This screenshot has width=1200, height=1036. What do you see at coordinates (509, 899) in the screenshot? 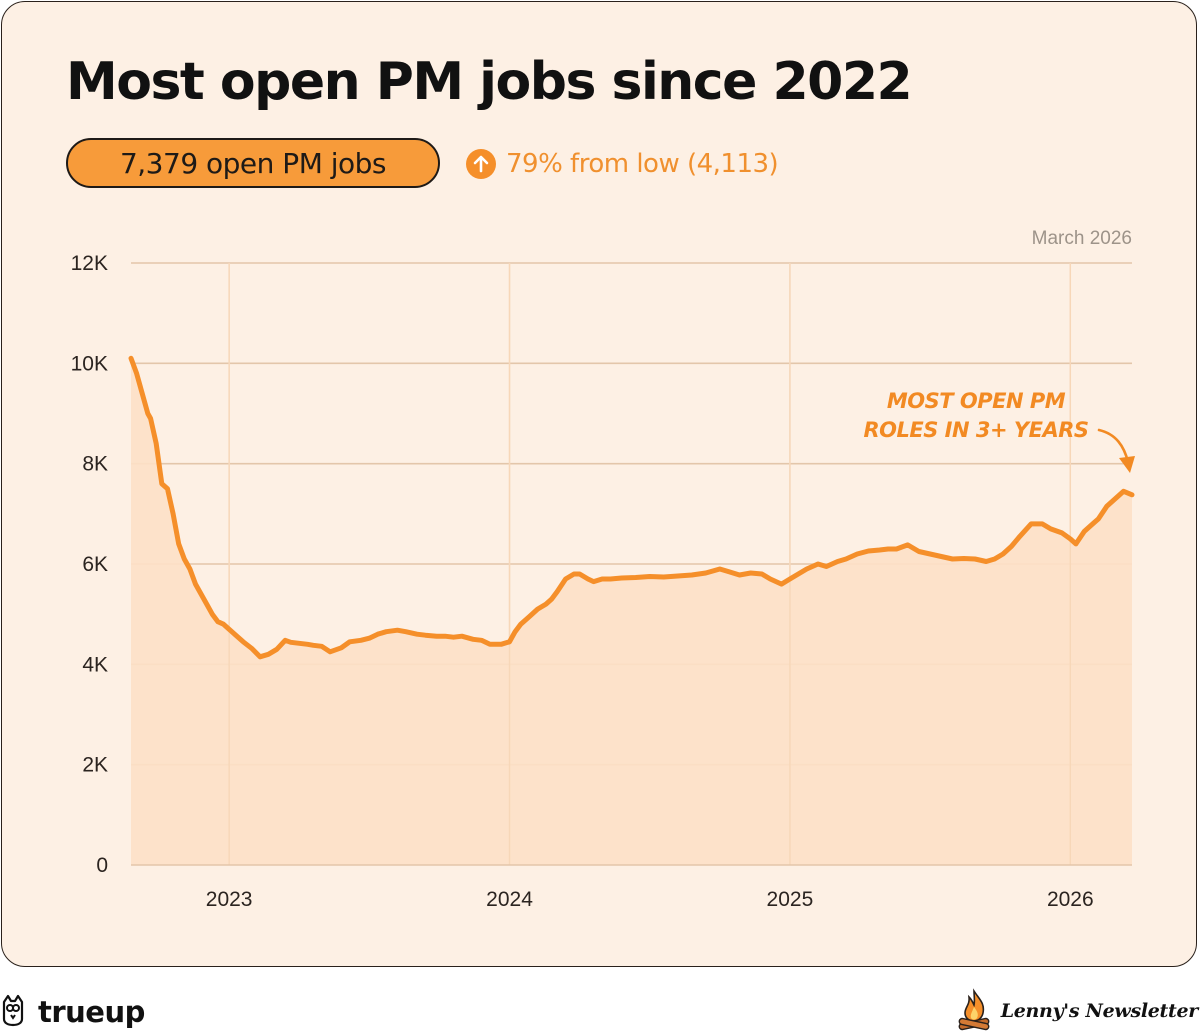
I see `x-tick-label-1: 2024` at bounding box center [509, 899].